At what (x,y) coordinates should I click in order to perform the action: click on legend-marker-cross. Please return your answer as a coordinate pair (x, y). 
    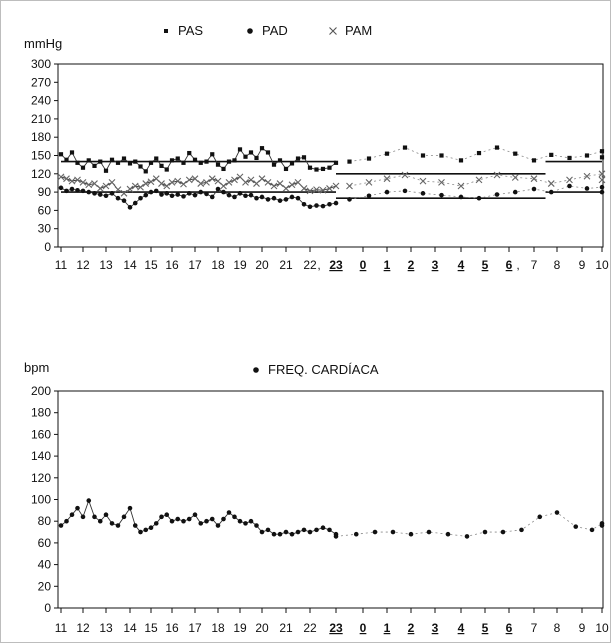
    Looking at the image, I should click on (333, 31).